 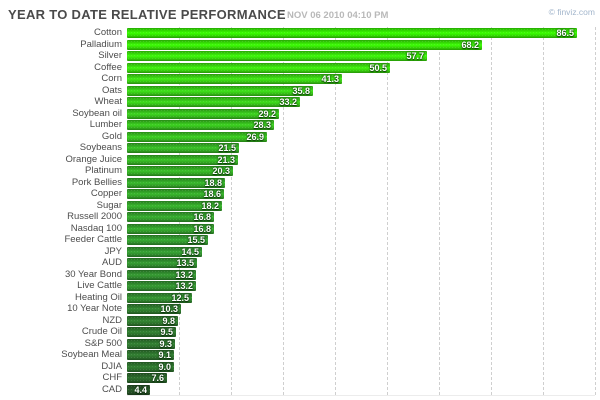 What do you see at coordinates (297, 355) in the screenshot?
I see `chart-row: Soybean Meal 9.1` at bounding box center [297, 355].